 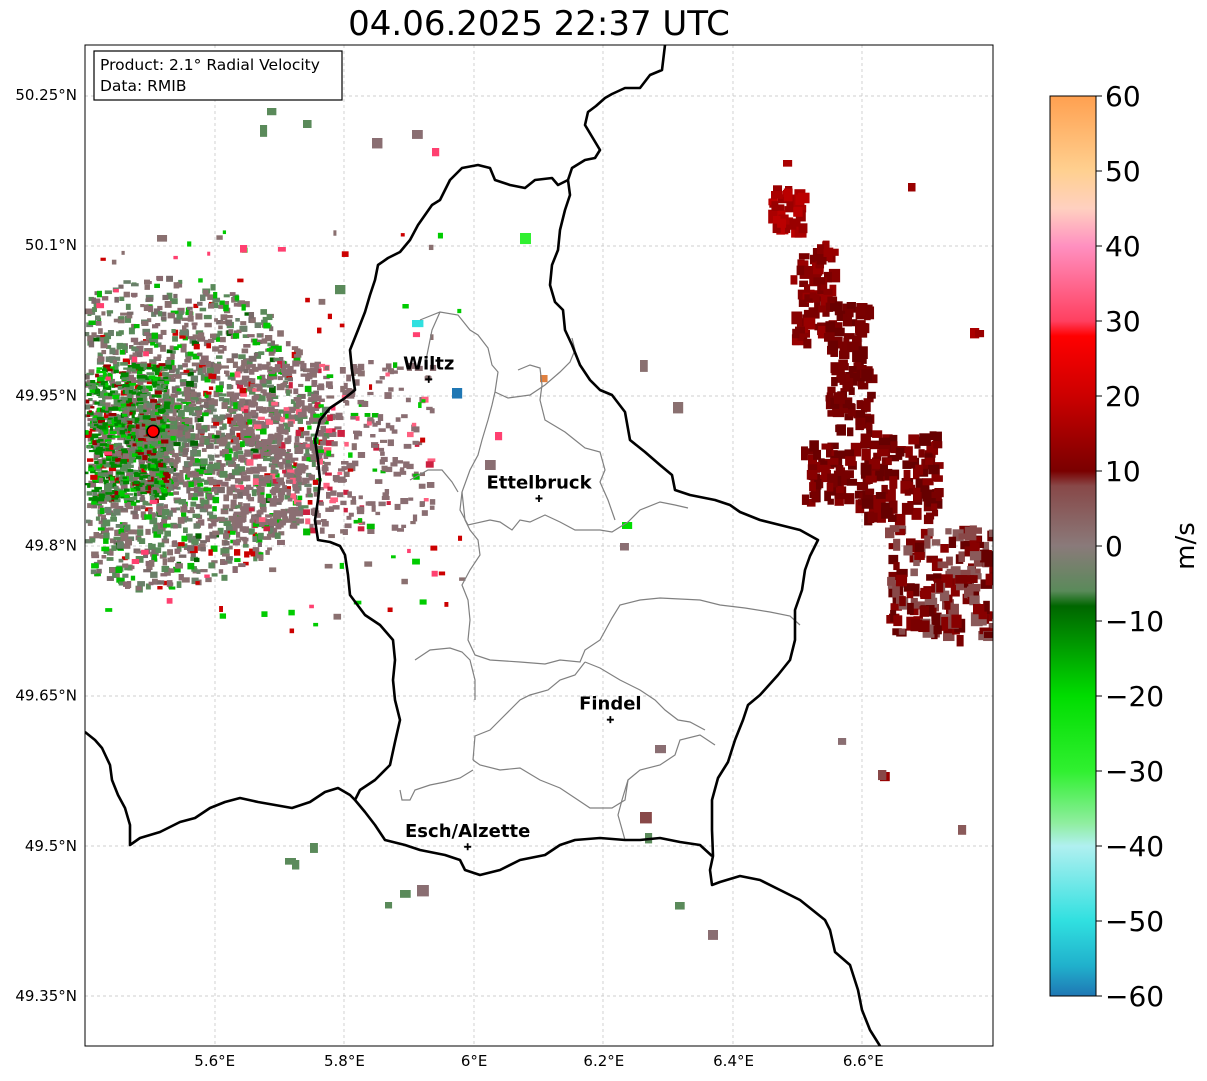 What do you see at coordinates (1123, 246) in the screenshot?
I see `colorbar-tick-label: 40` at bounding box center [1123, 246].